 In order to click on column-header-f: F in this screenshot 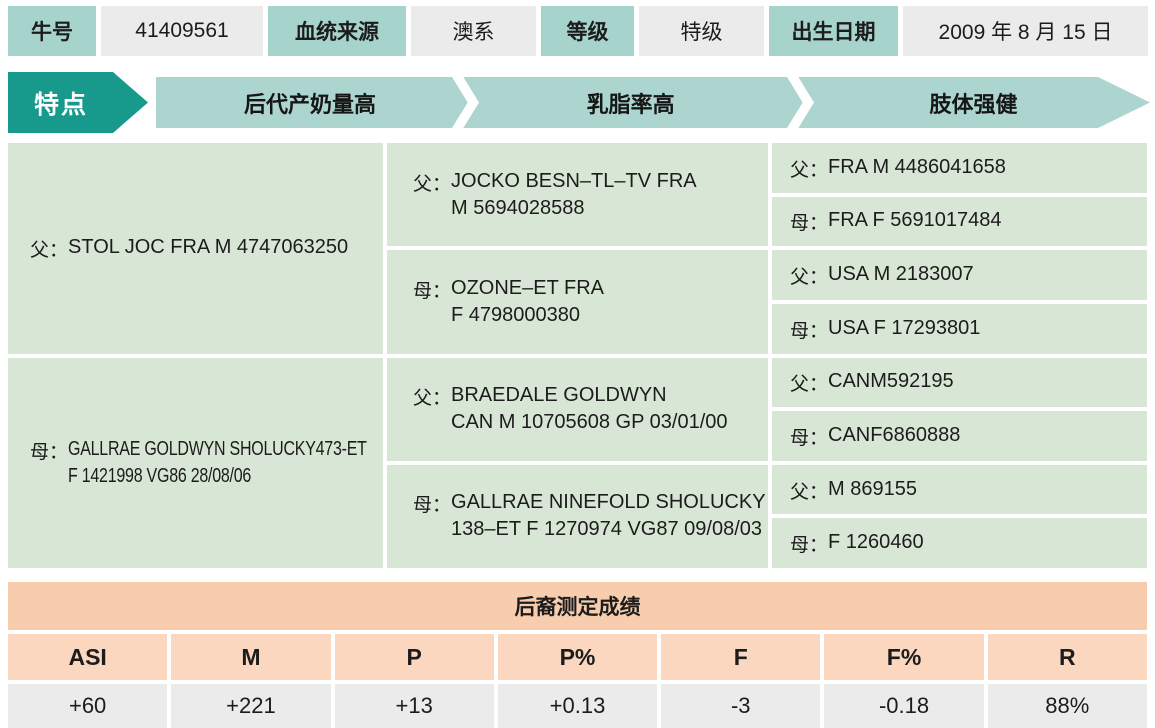, I will do `click(741, 657)`.